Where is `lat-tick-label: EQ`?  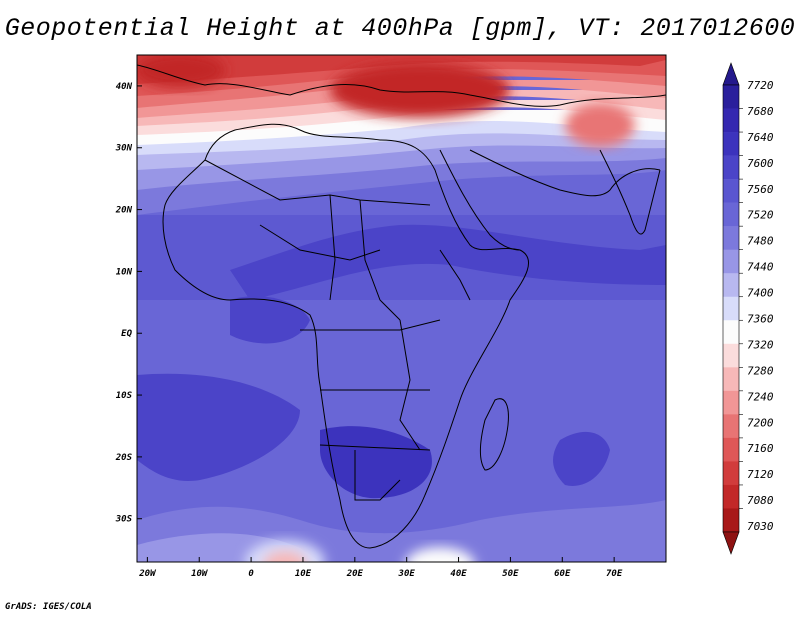
lat-tick-label: EQ is located at coordinates (126, 334).